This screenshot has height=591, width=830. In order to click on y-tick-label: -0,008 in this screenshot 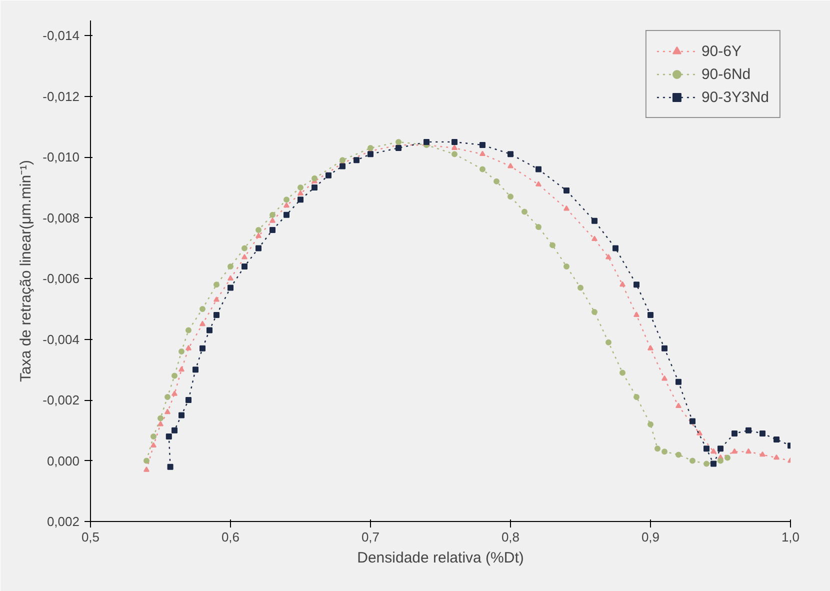, I will do `click(61, 218)`.